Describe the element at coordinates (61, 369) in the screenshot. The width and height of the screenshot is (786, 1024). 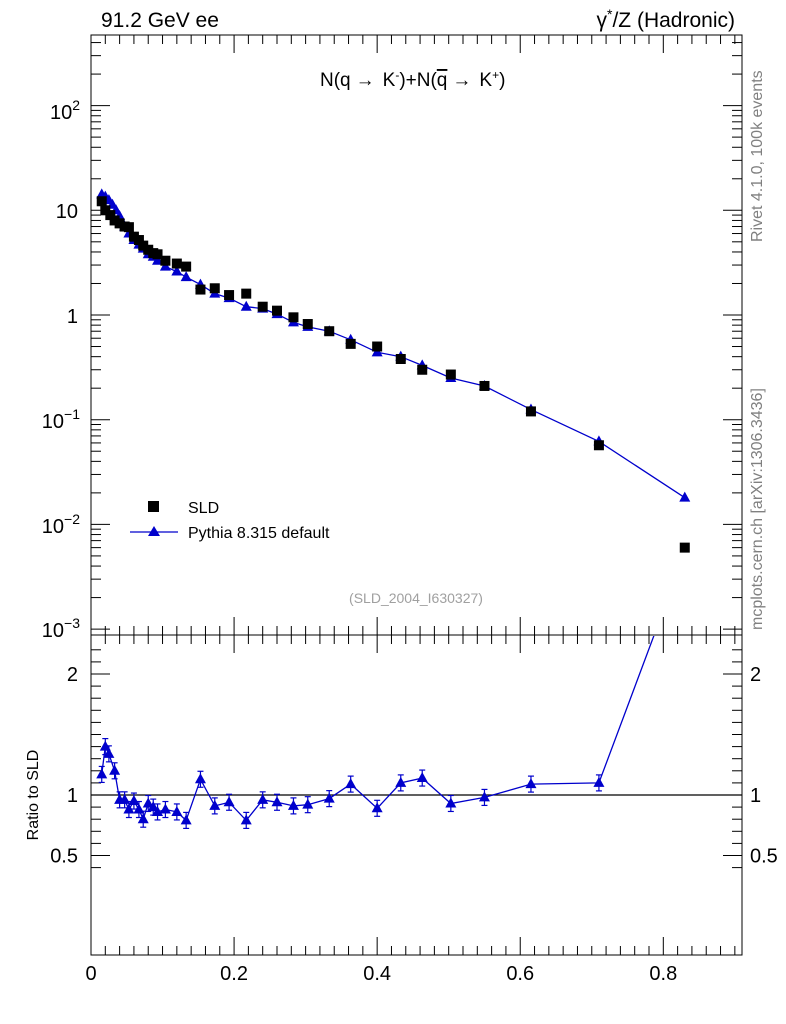
I see `main-y-tick-labels: 10² 10 1 10⁻¹ 10⁻² 10⁻³` at that location.